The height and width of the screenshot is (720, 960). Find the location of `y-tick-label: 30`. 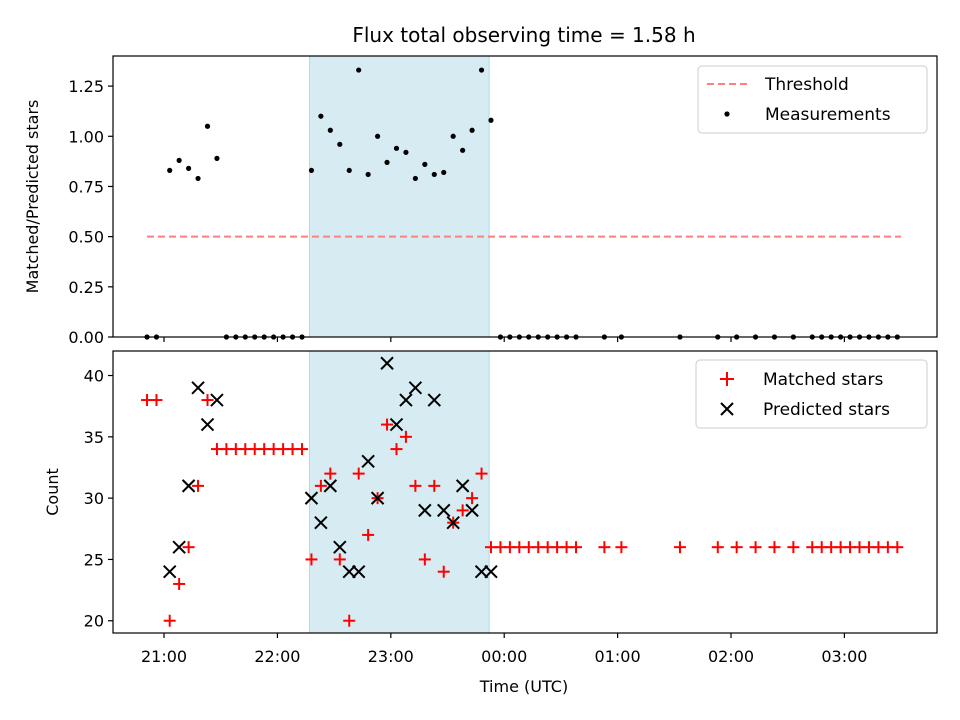

y-tick-label: 30 is located at coordinates (94, 498).